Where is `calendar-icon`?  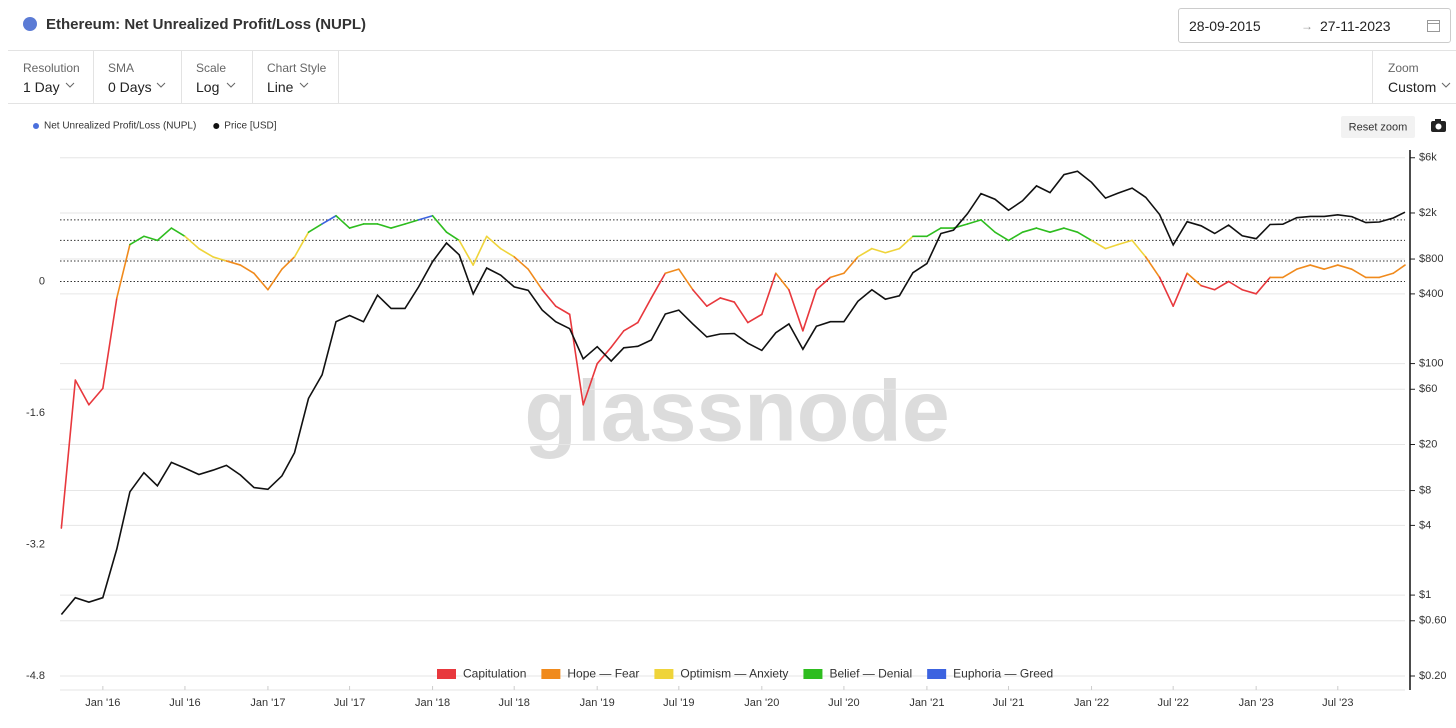 calendar-icon is located at coordinates (1433, 25).